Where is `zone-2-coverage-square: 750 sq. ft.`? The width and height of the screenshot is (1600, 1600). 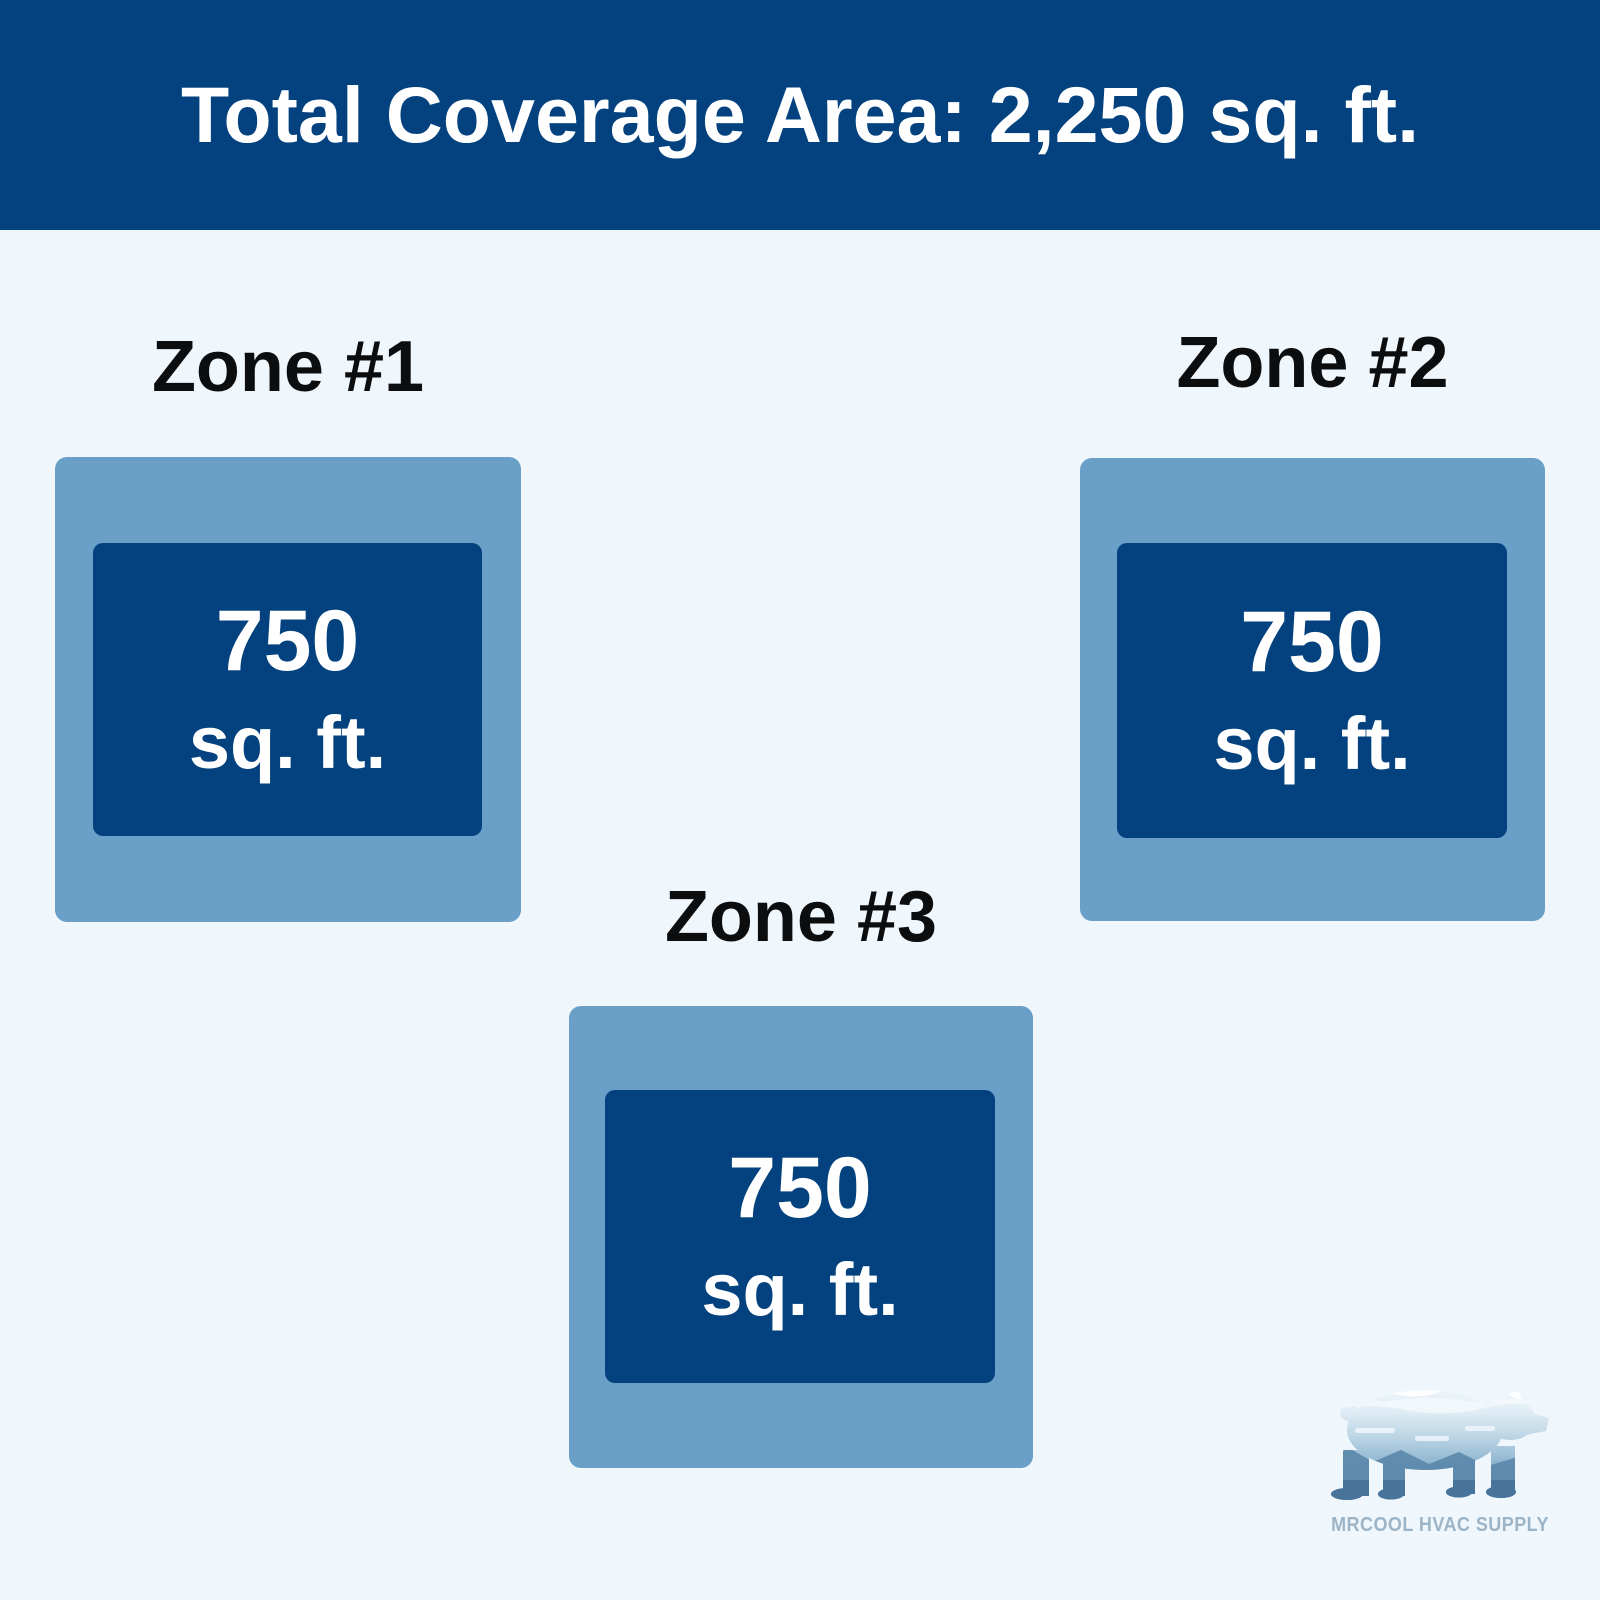
zone-2-coverage-square: 750 sq. ft. is located at coordinates (1312, 689).